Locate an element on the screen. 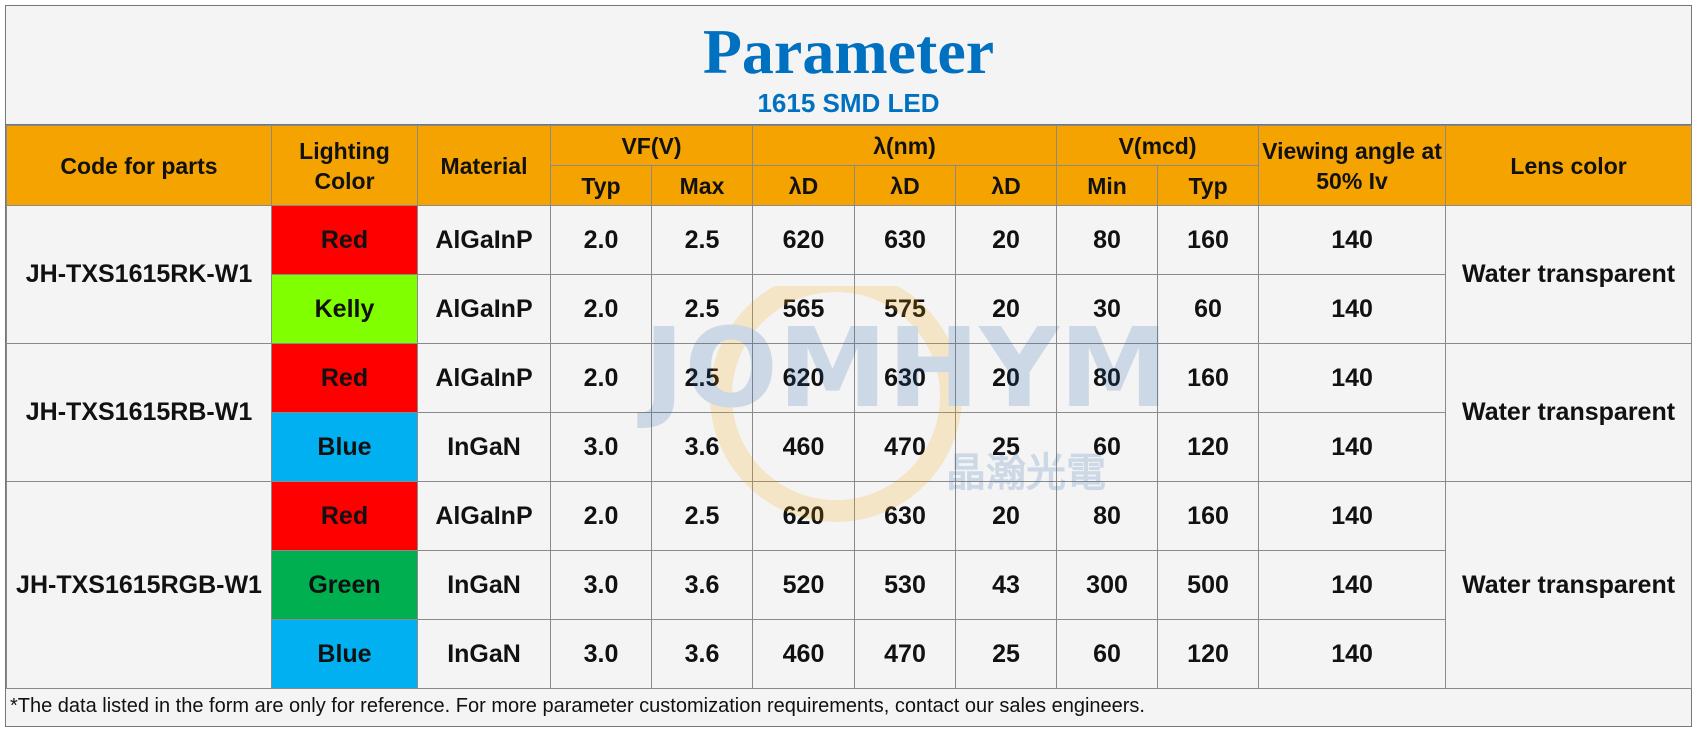 Image resolution: width=1697 pixels, height=732 pixels. data-cell: 30 is located at coordinates (1107, 309).